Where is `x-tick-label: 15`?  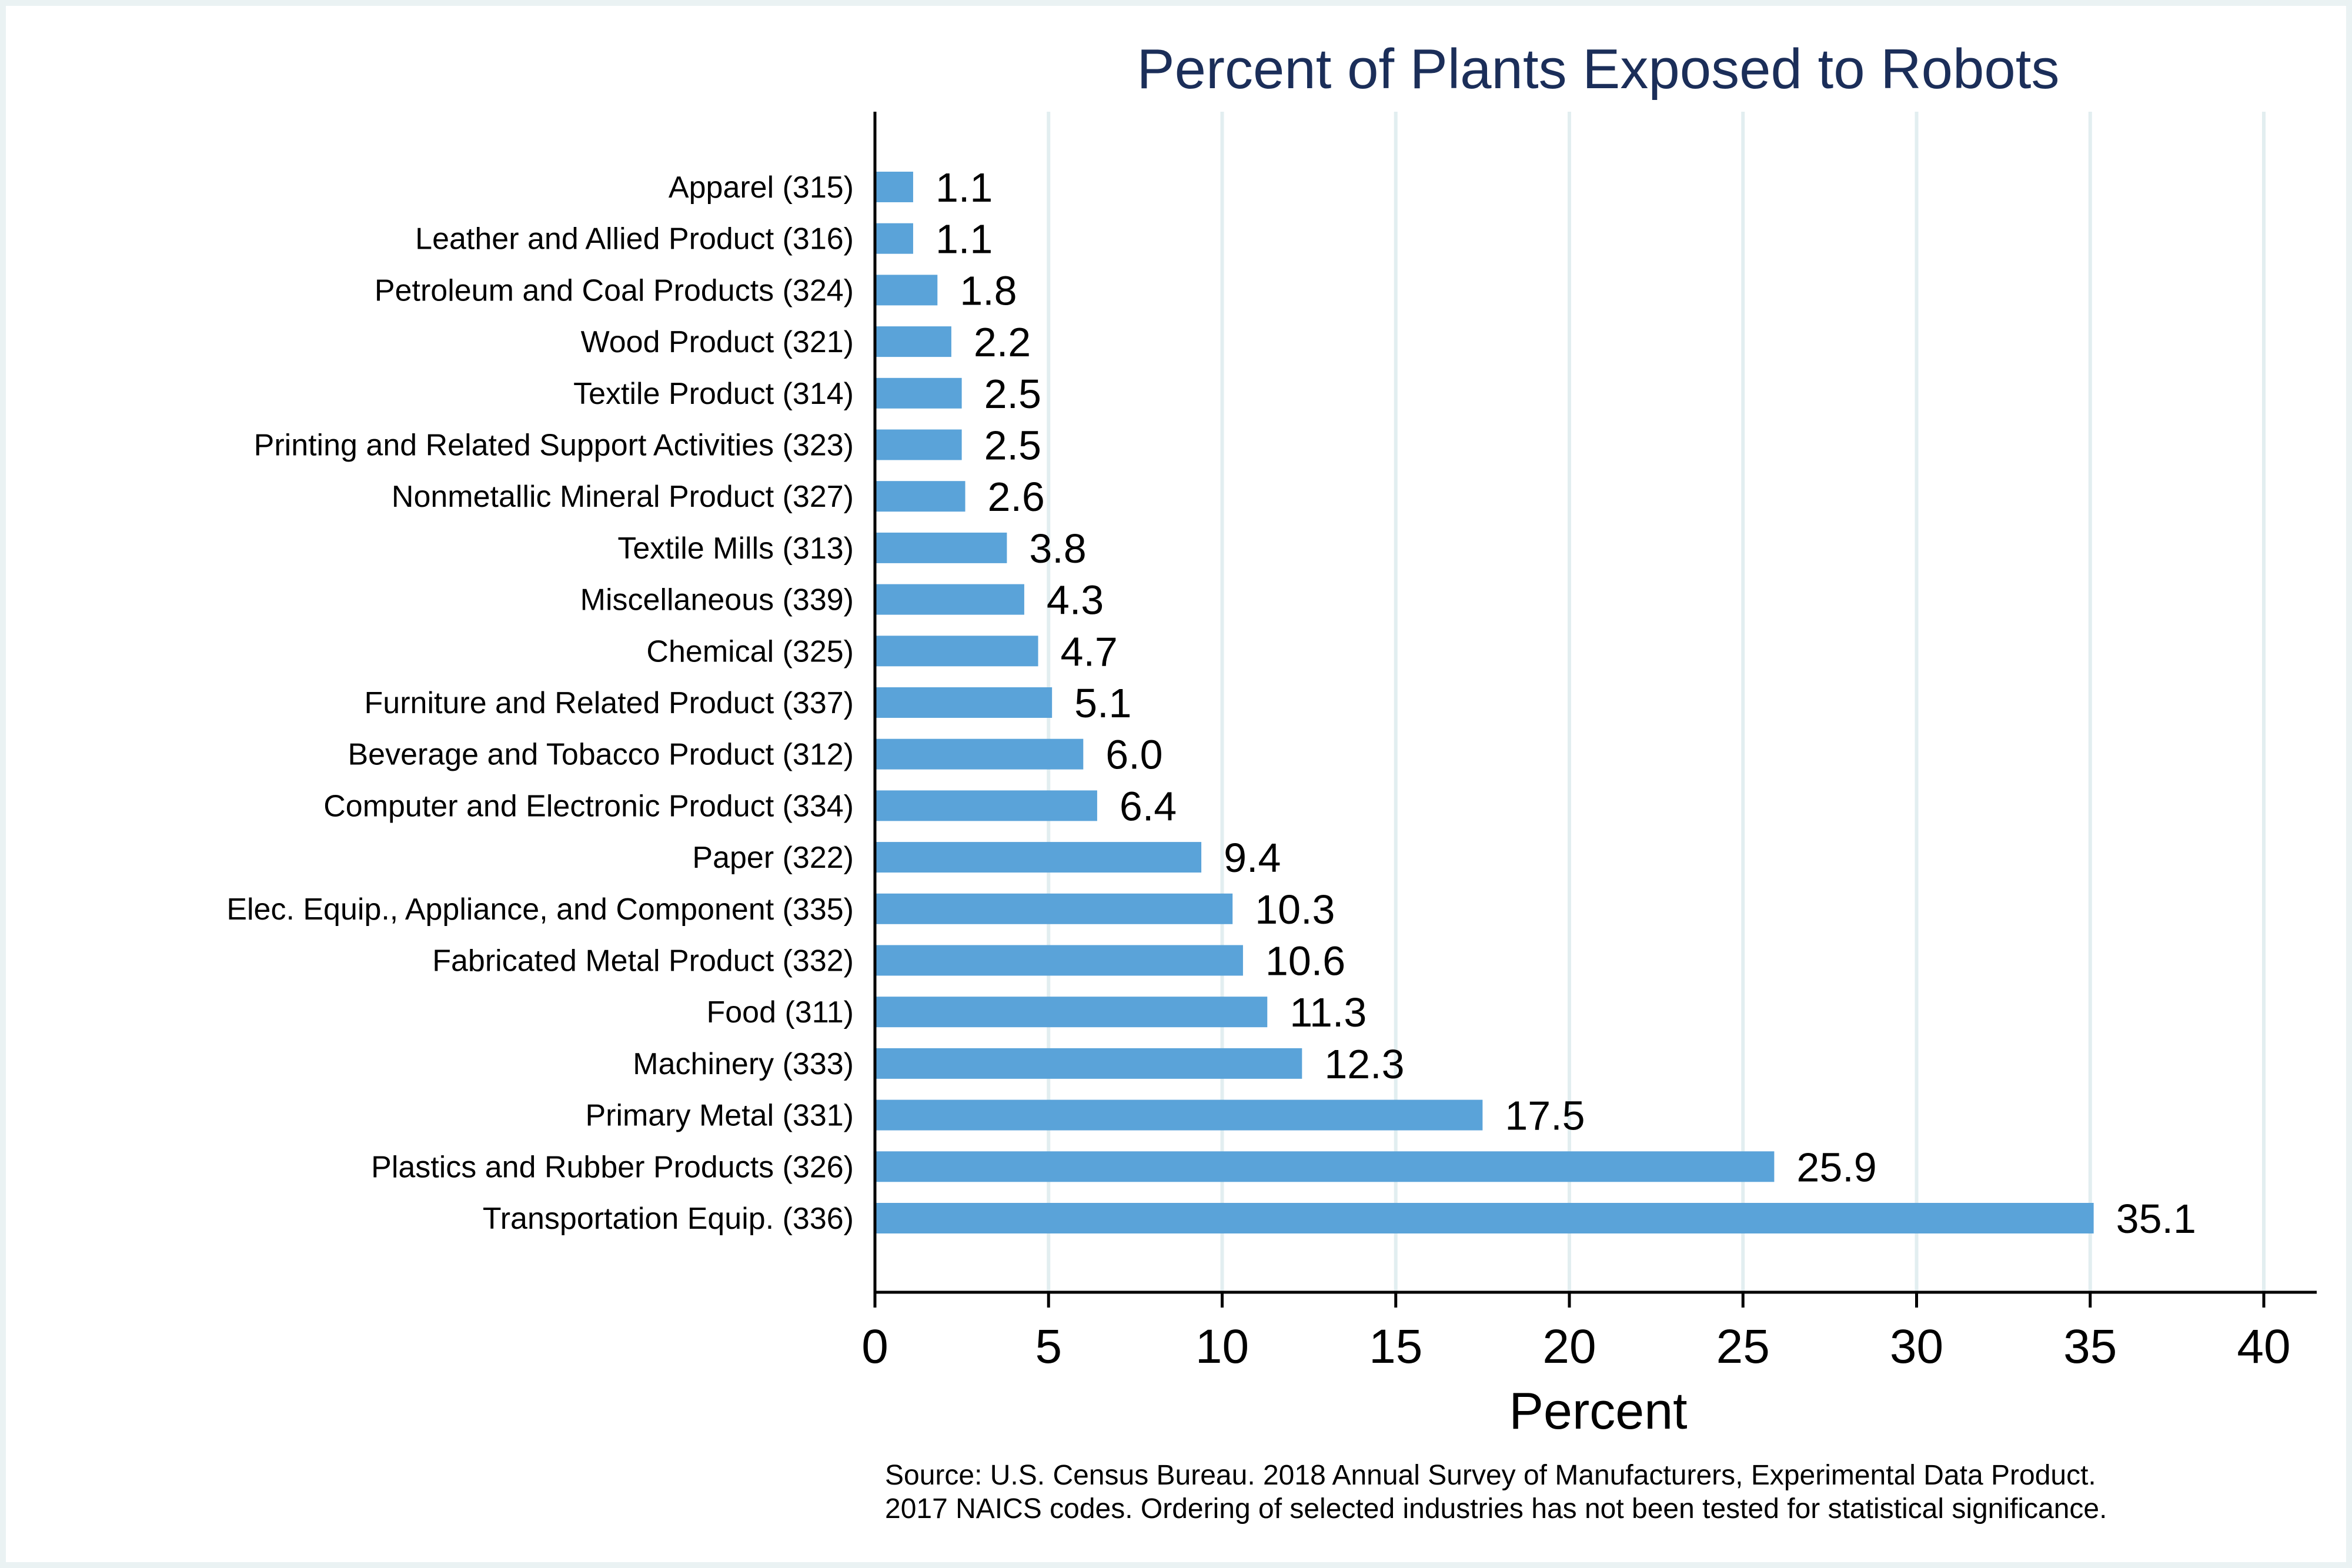 x-tick-label: 15 is located at coordinates (1395, 1346).